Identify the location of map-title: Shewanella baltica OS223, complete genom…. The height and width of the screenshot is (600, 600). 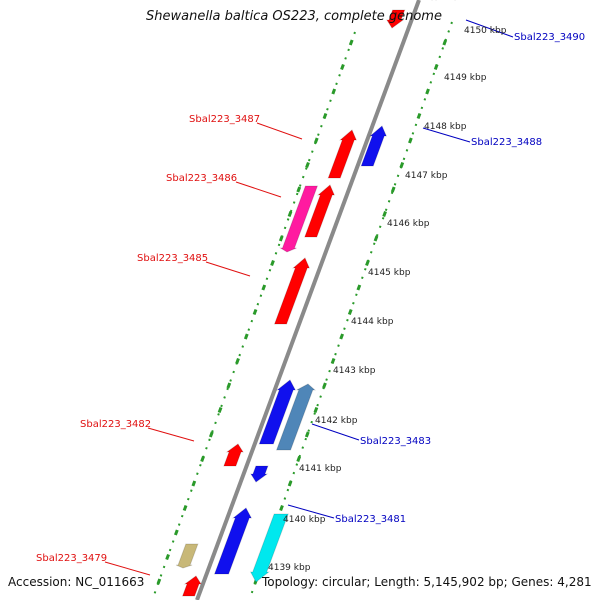
(294, 16).